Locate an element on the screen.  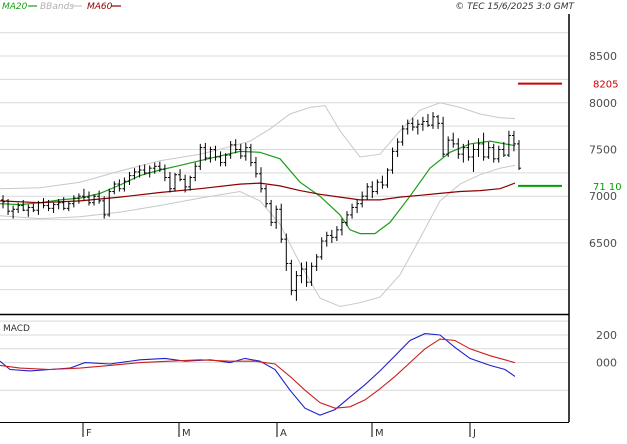
price-tick-label: 7500 is located at coordinates (603, 149).